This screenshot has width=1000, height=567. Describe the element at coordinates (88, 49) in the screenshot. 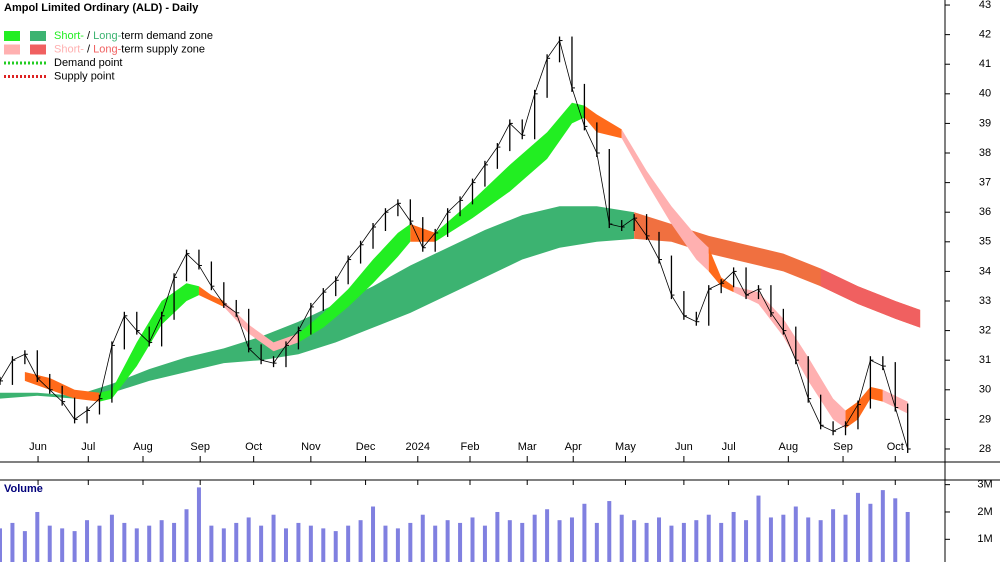

I see `legend-label-part: /` at that location.